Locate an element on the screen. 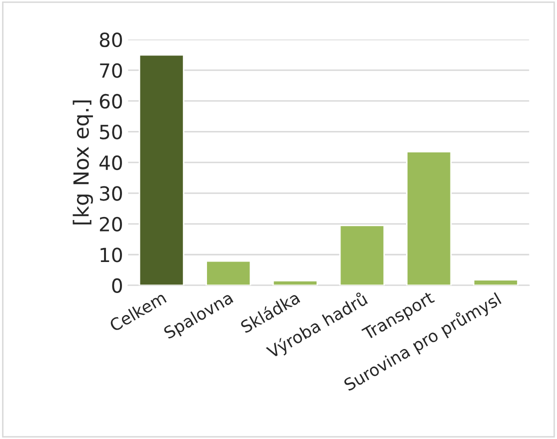 Image resolution: width=557 pixels, height=439 pixels. y-tick-label: 10 is located at coordinates (111, 255).